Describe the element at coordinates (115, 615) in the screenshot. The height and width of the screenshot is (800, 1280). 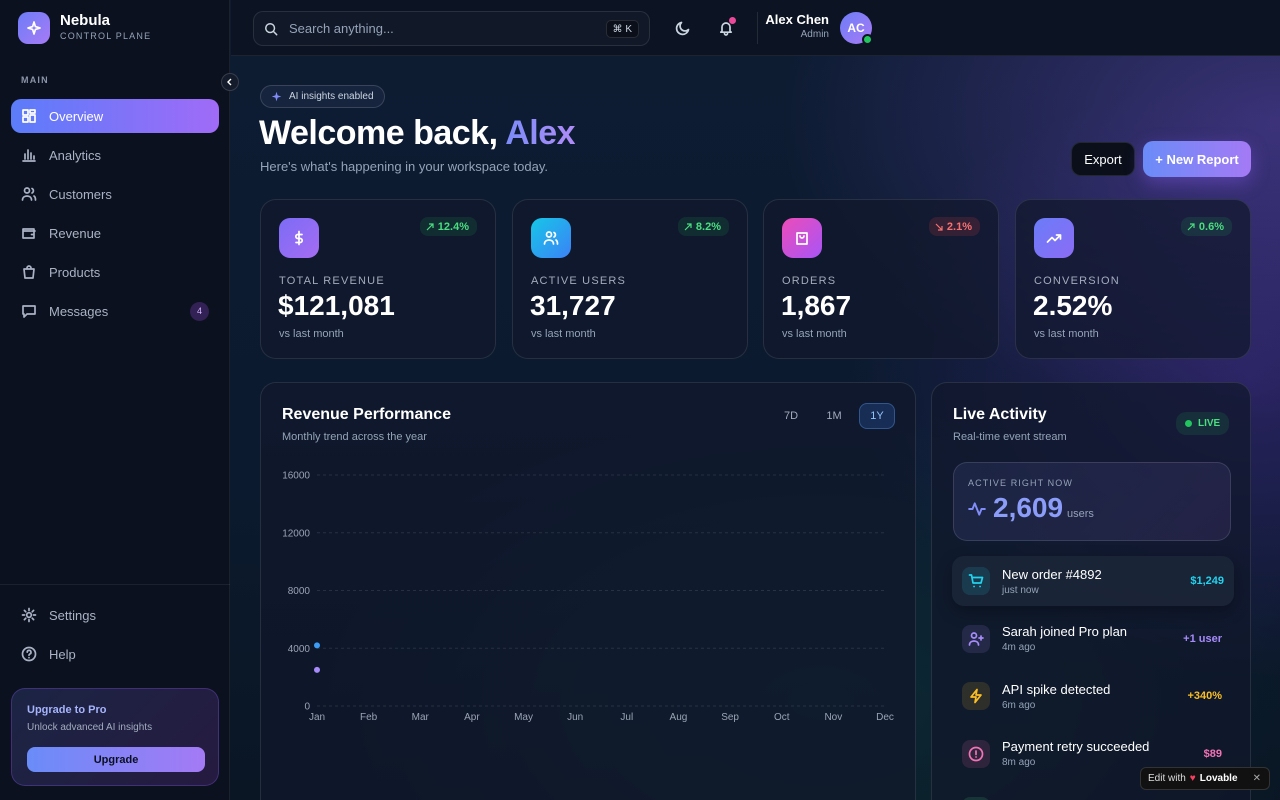
I see `nav-item: Settings` at that location.